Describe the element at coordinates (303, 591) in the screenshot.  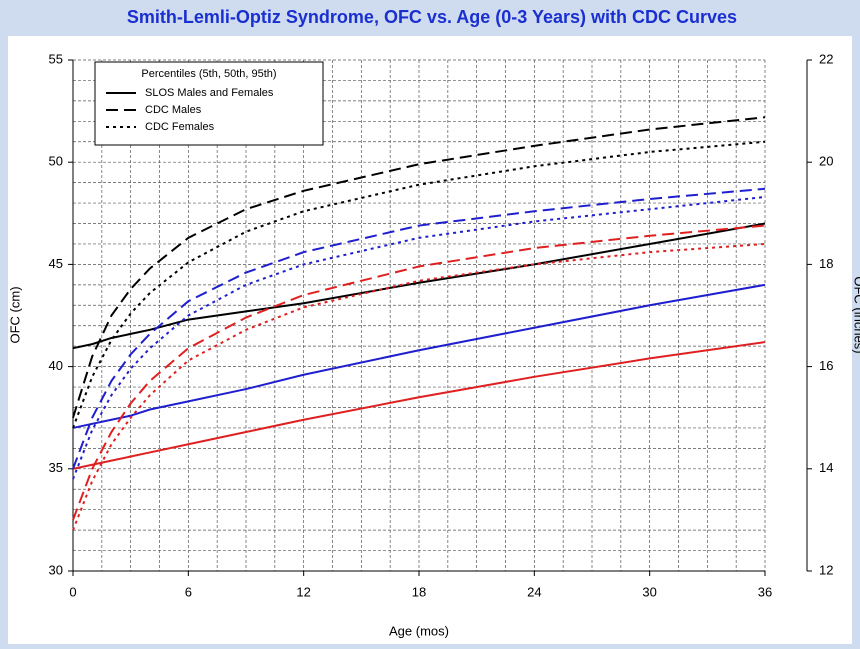
I see `x-tick-label: 12` at that location.